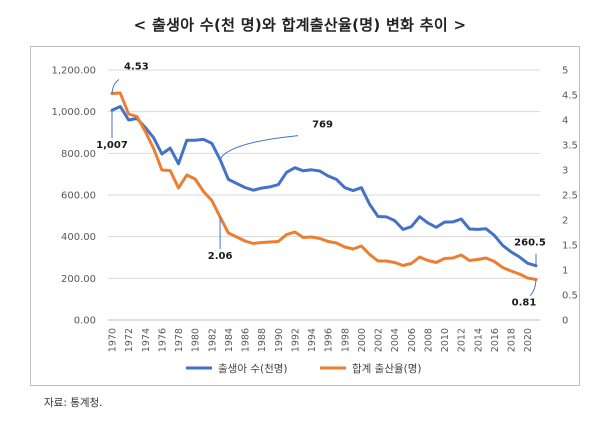 The image size is (600, 446). What do you see at coordinates (146, 340) in the screenshot?
I see `x-tick-label: 1974` at bounding box center [146, 340].